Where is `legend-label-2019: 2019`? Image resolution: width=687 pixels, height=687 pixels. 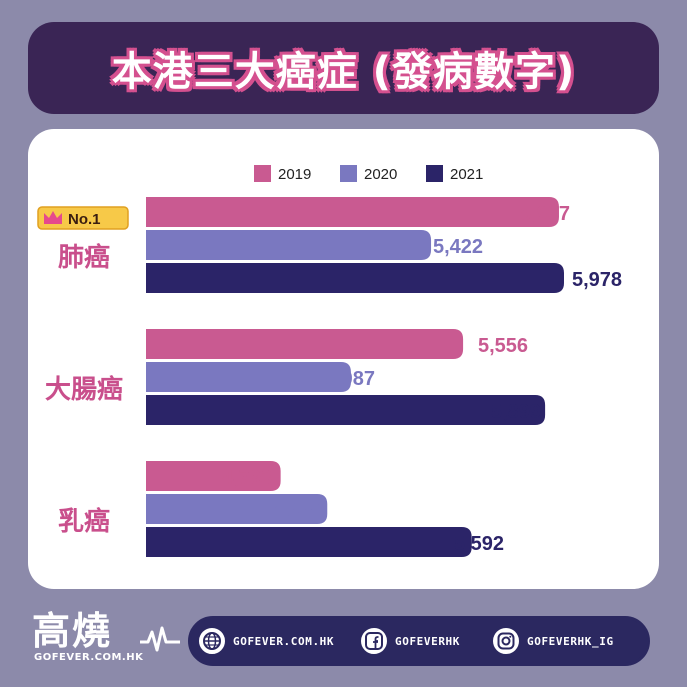
legend-label-2019: 2019 is located at coordinates (294, 174).